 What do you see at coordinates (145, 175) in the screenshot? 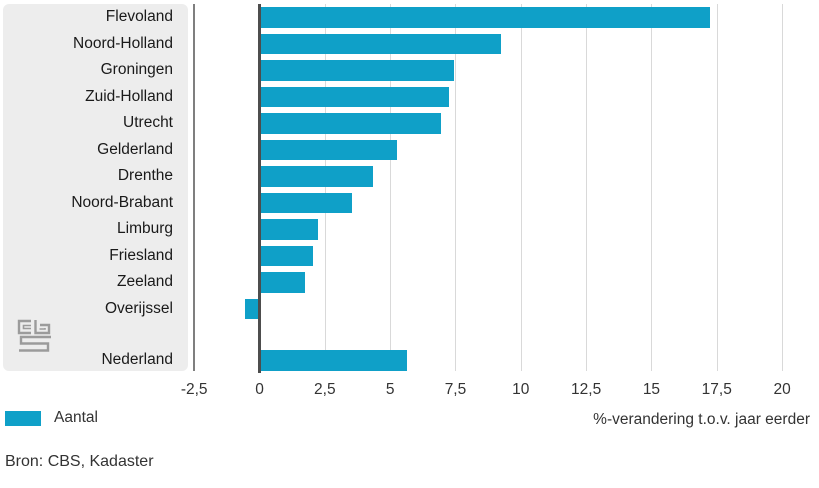
I see `category-label: Drenthe` at bounding box center [145, 175].